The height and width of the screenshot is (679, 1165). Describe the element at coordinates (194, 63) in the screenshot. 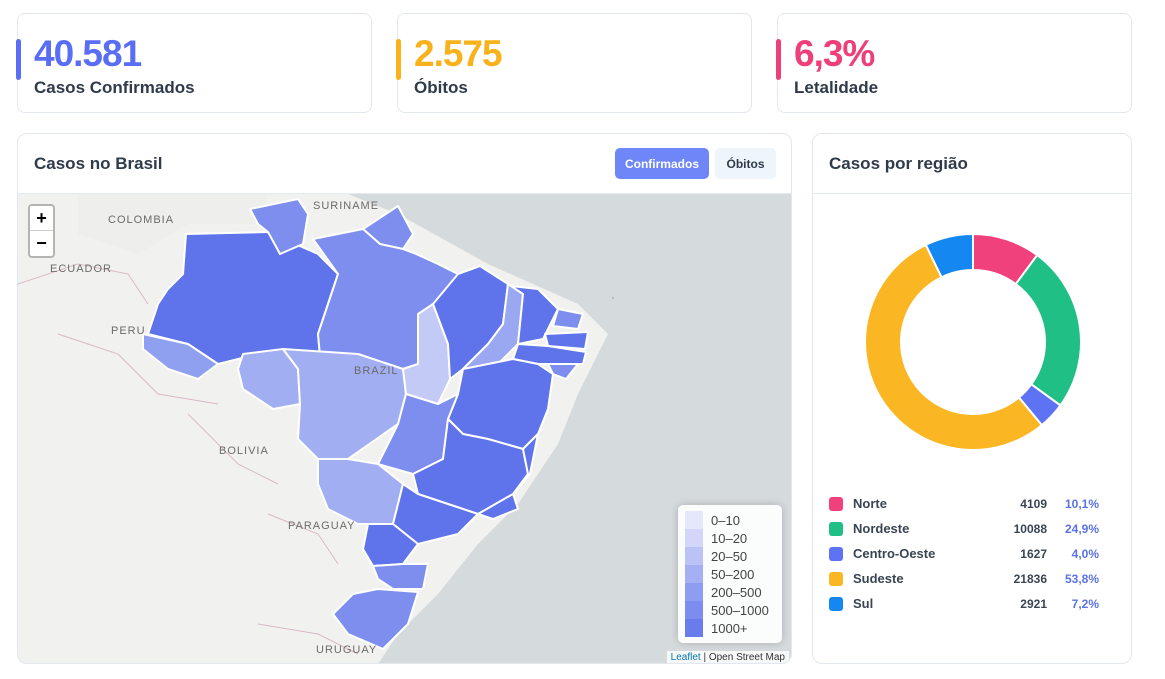

I see `stat-card-confirmed: 40.581 Casos Confirmados` at that location.